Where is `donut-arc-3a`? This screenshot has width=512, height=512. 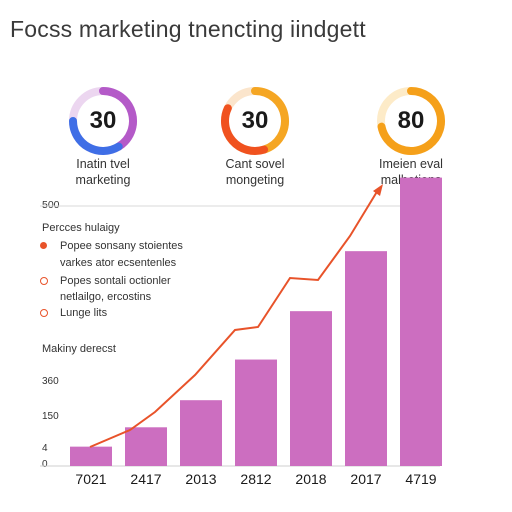 donut-arc-3a is located at coordinates (426, 118).